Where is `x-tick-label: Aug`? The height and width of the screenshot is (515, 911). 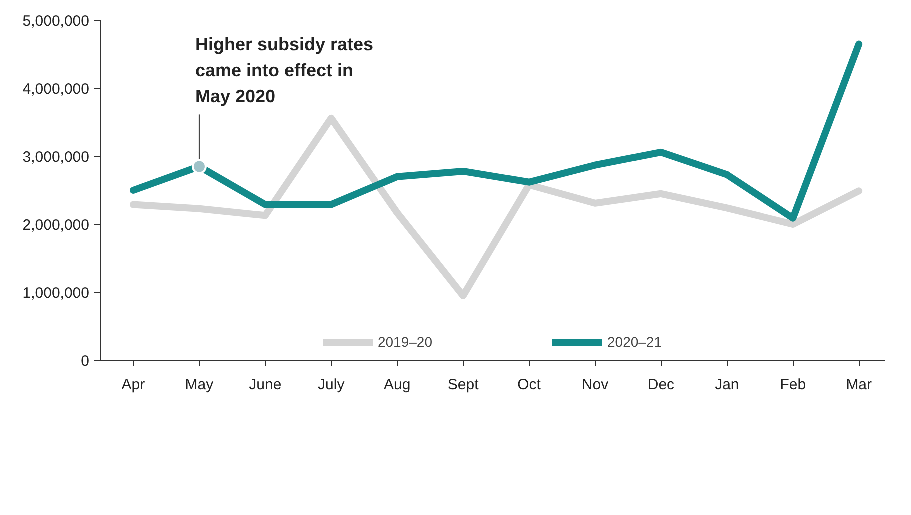
x-tick-label: Aug is located at coordinates (397, 385).